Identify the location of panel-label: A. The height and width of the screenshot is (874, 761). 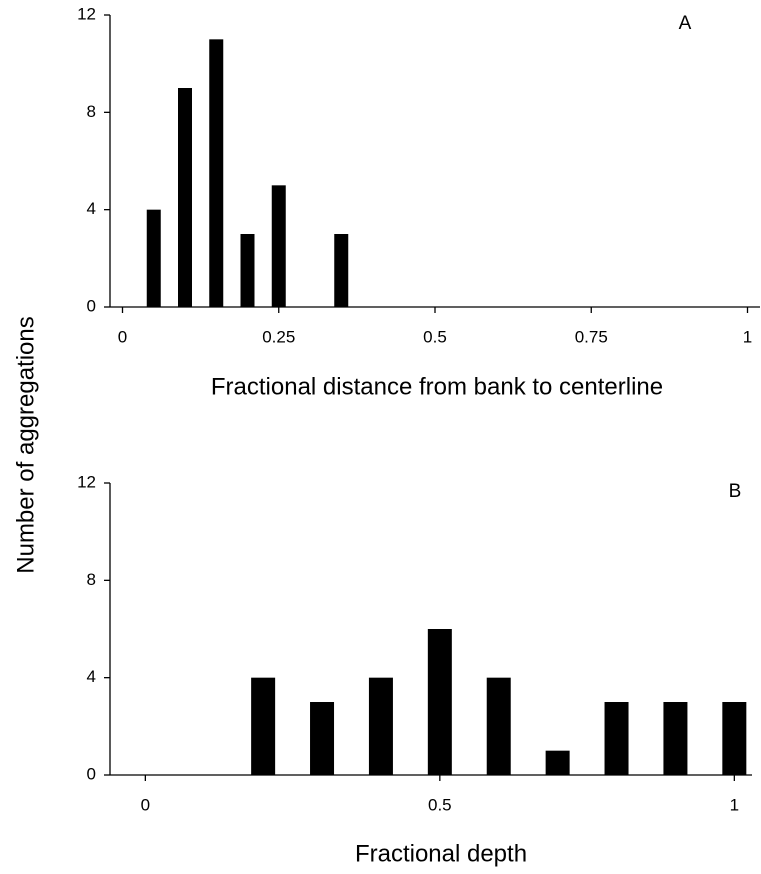
(685, 23).